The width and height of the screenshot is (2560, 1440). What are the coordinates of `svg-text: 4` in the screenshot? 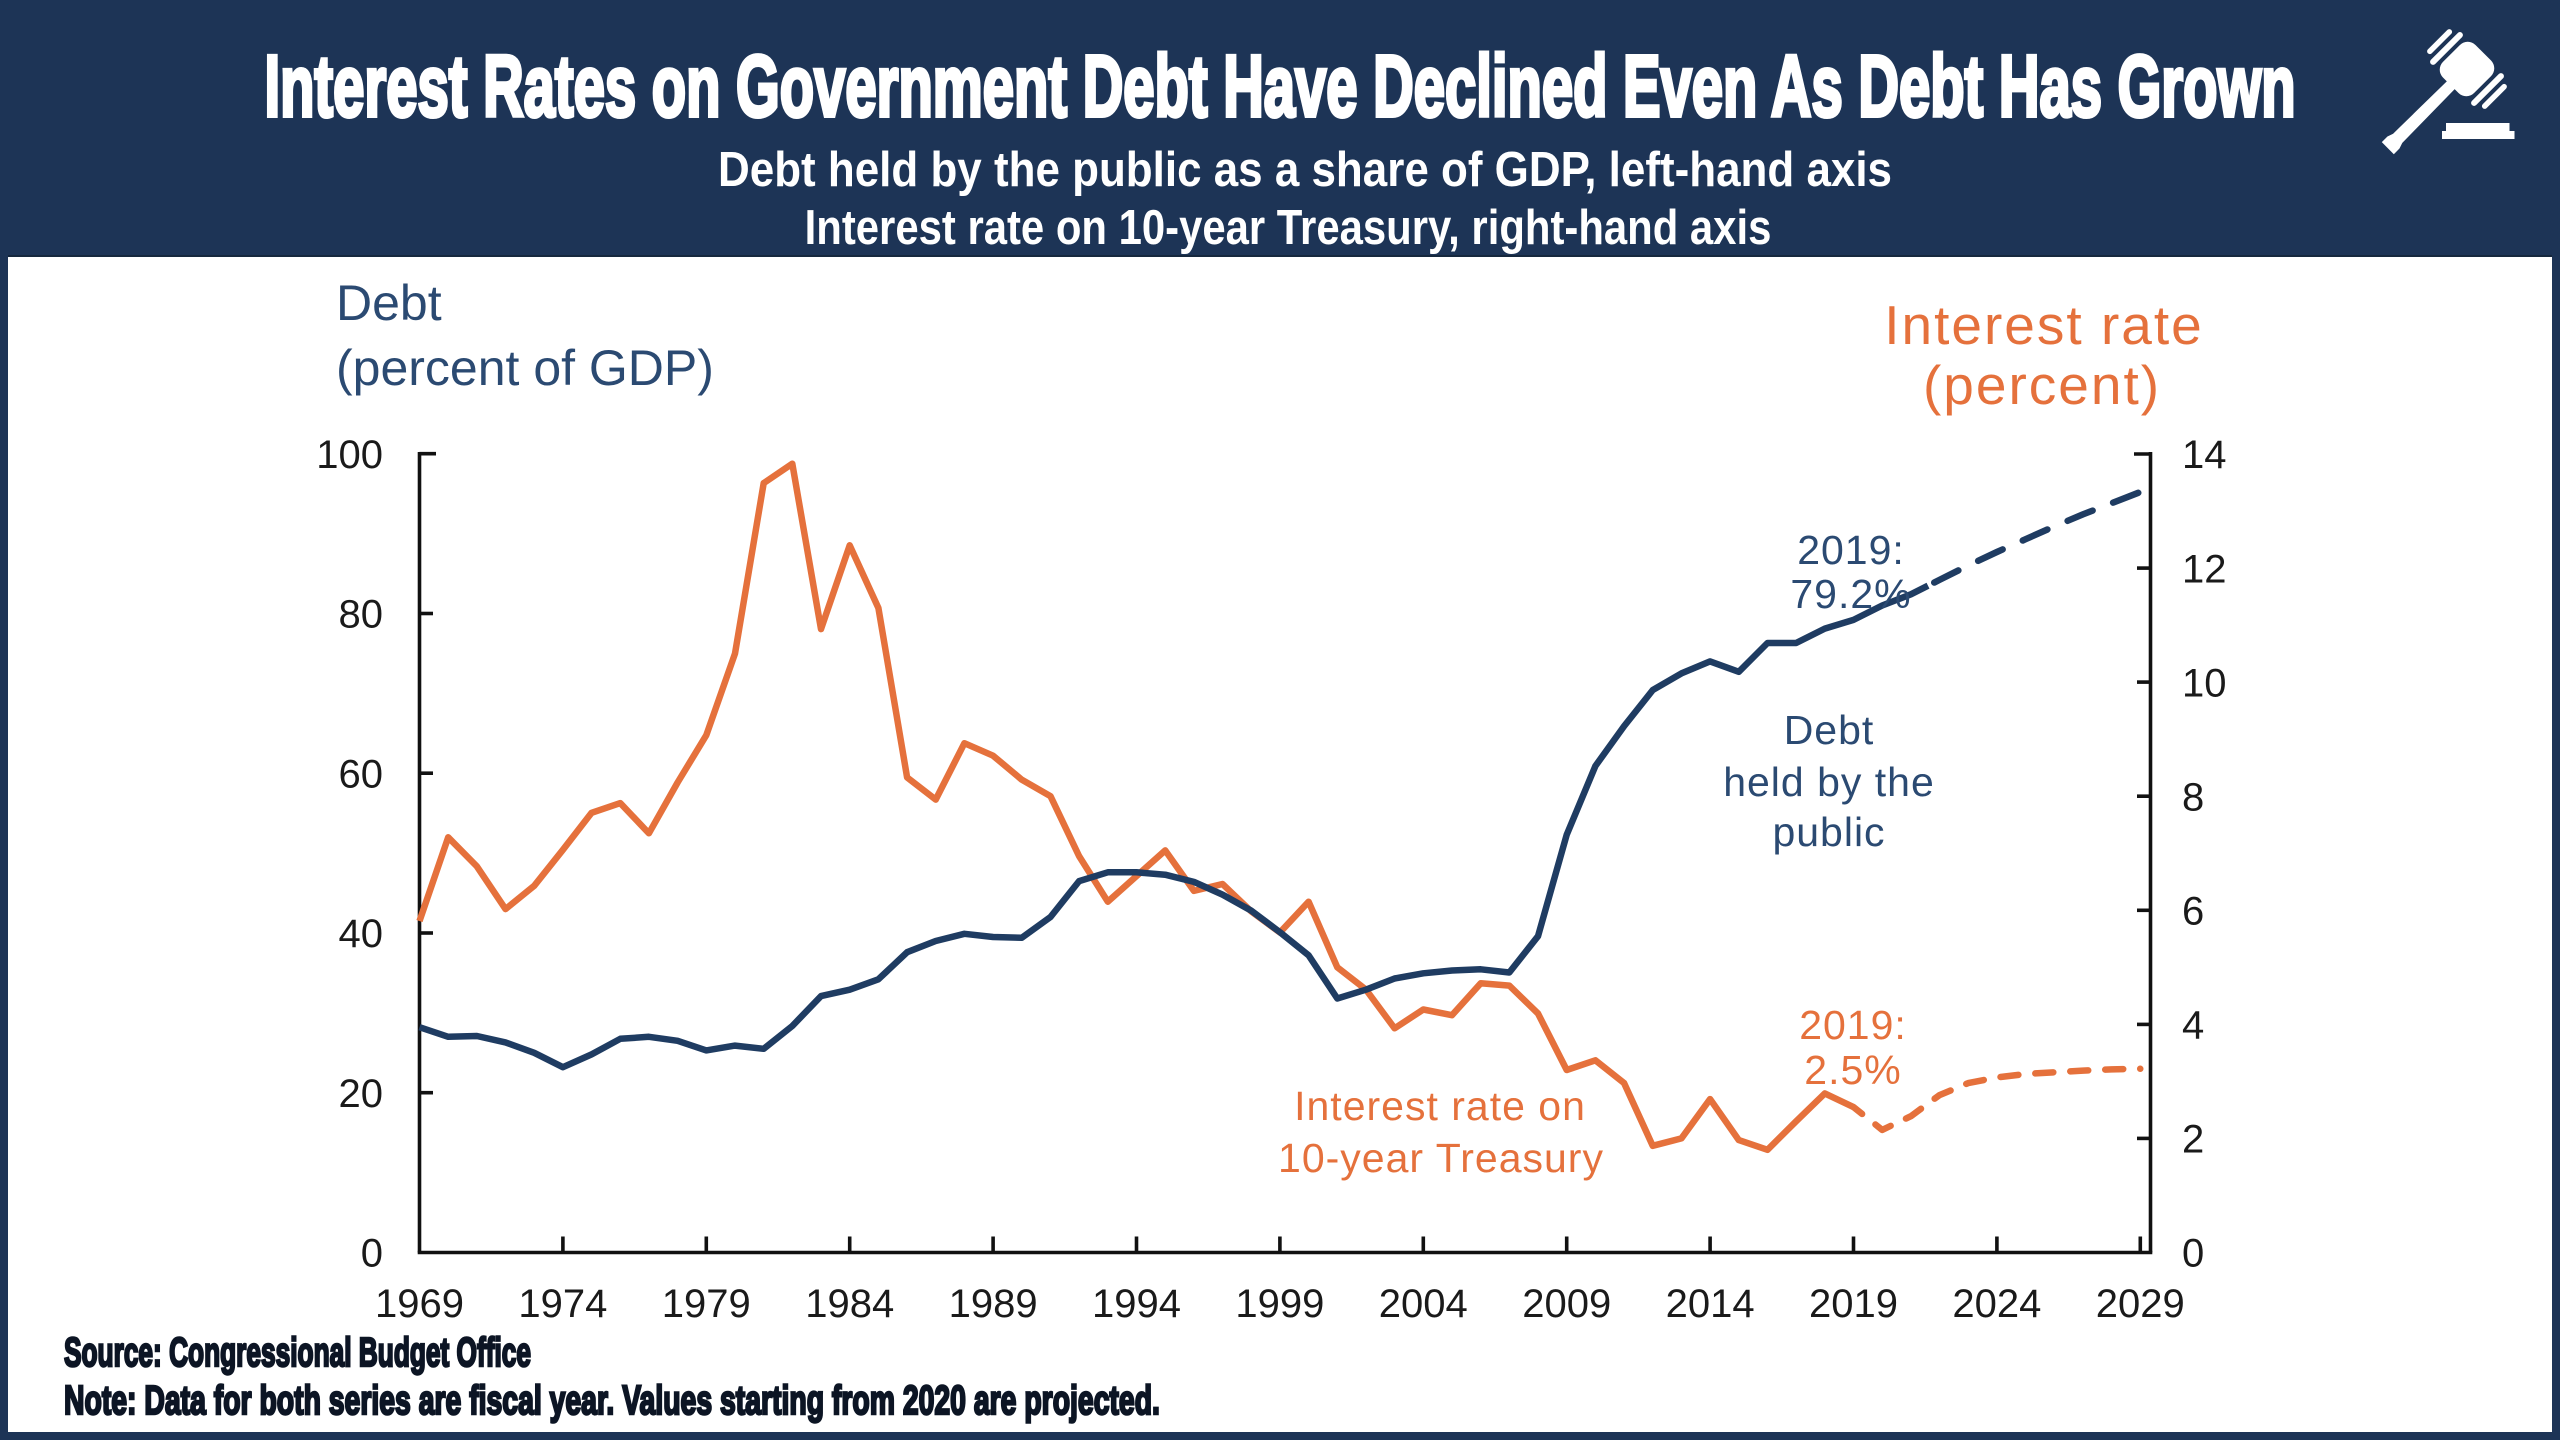 It's located at (2193, 1026).